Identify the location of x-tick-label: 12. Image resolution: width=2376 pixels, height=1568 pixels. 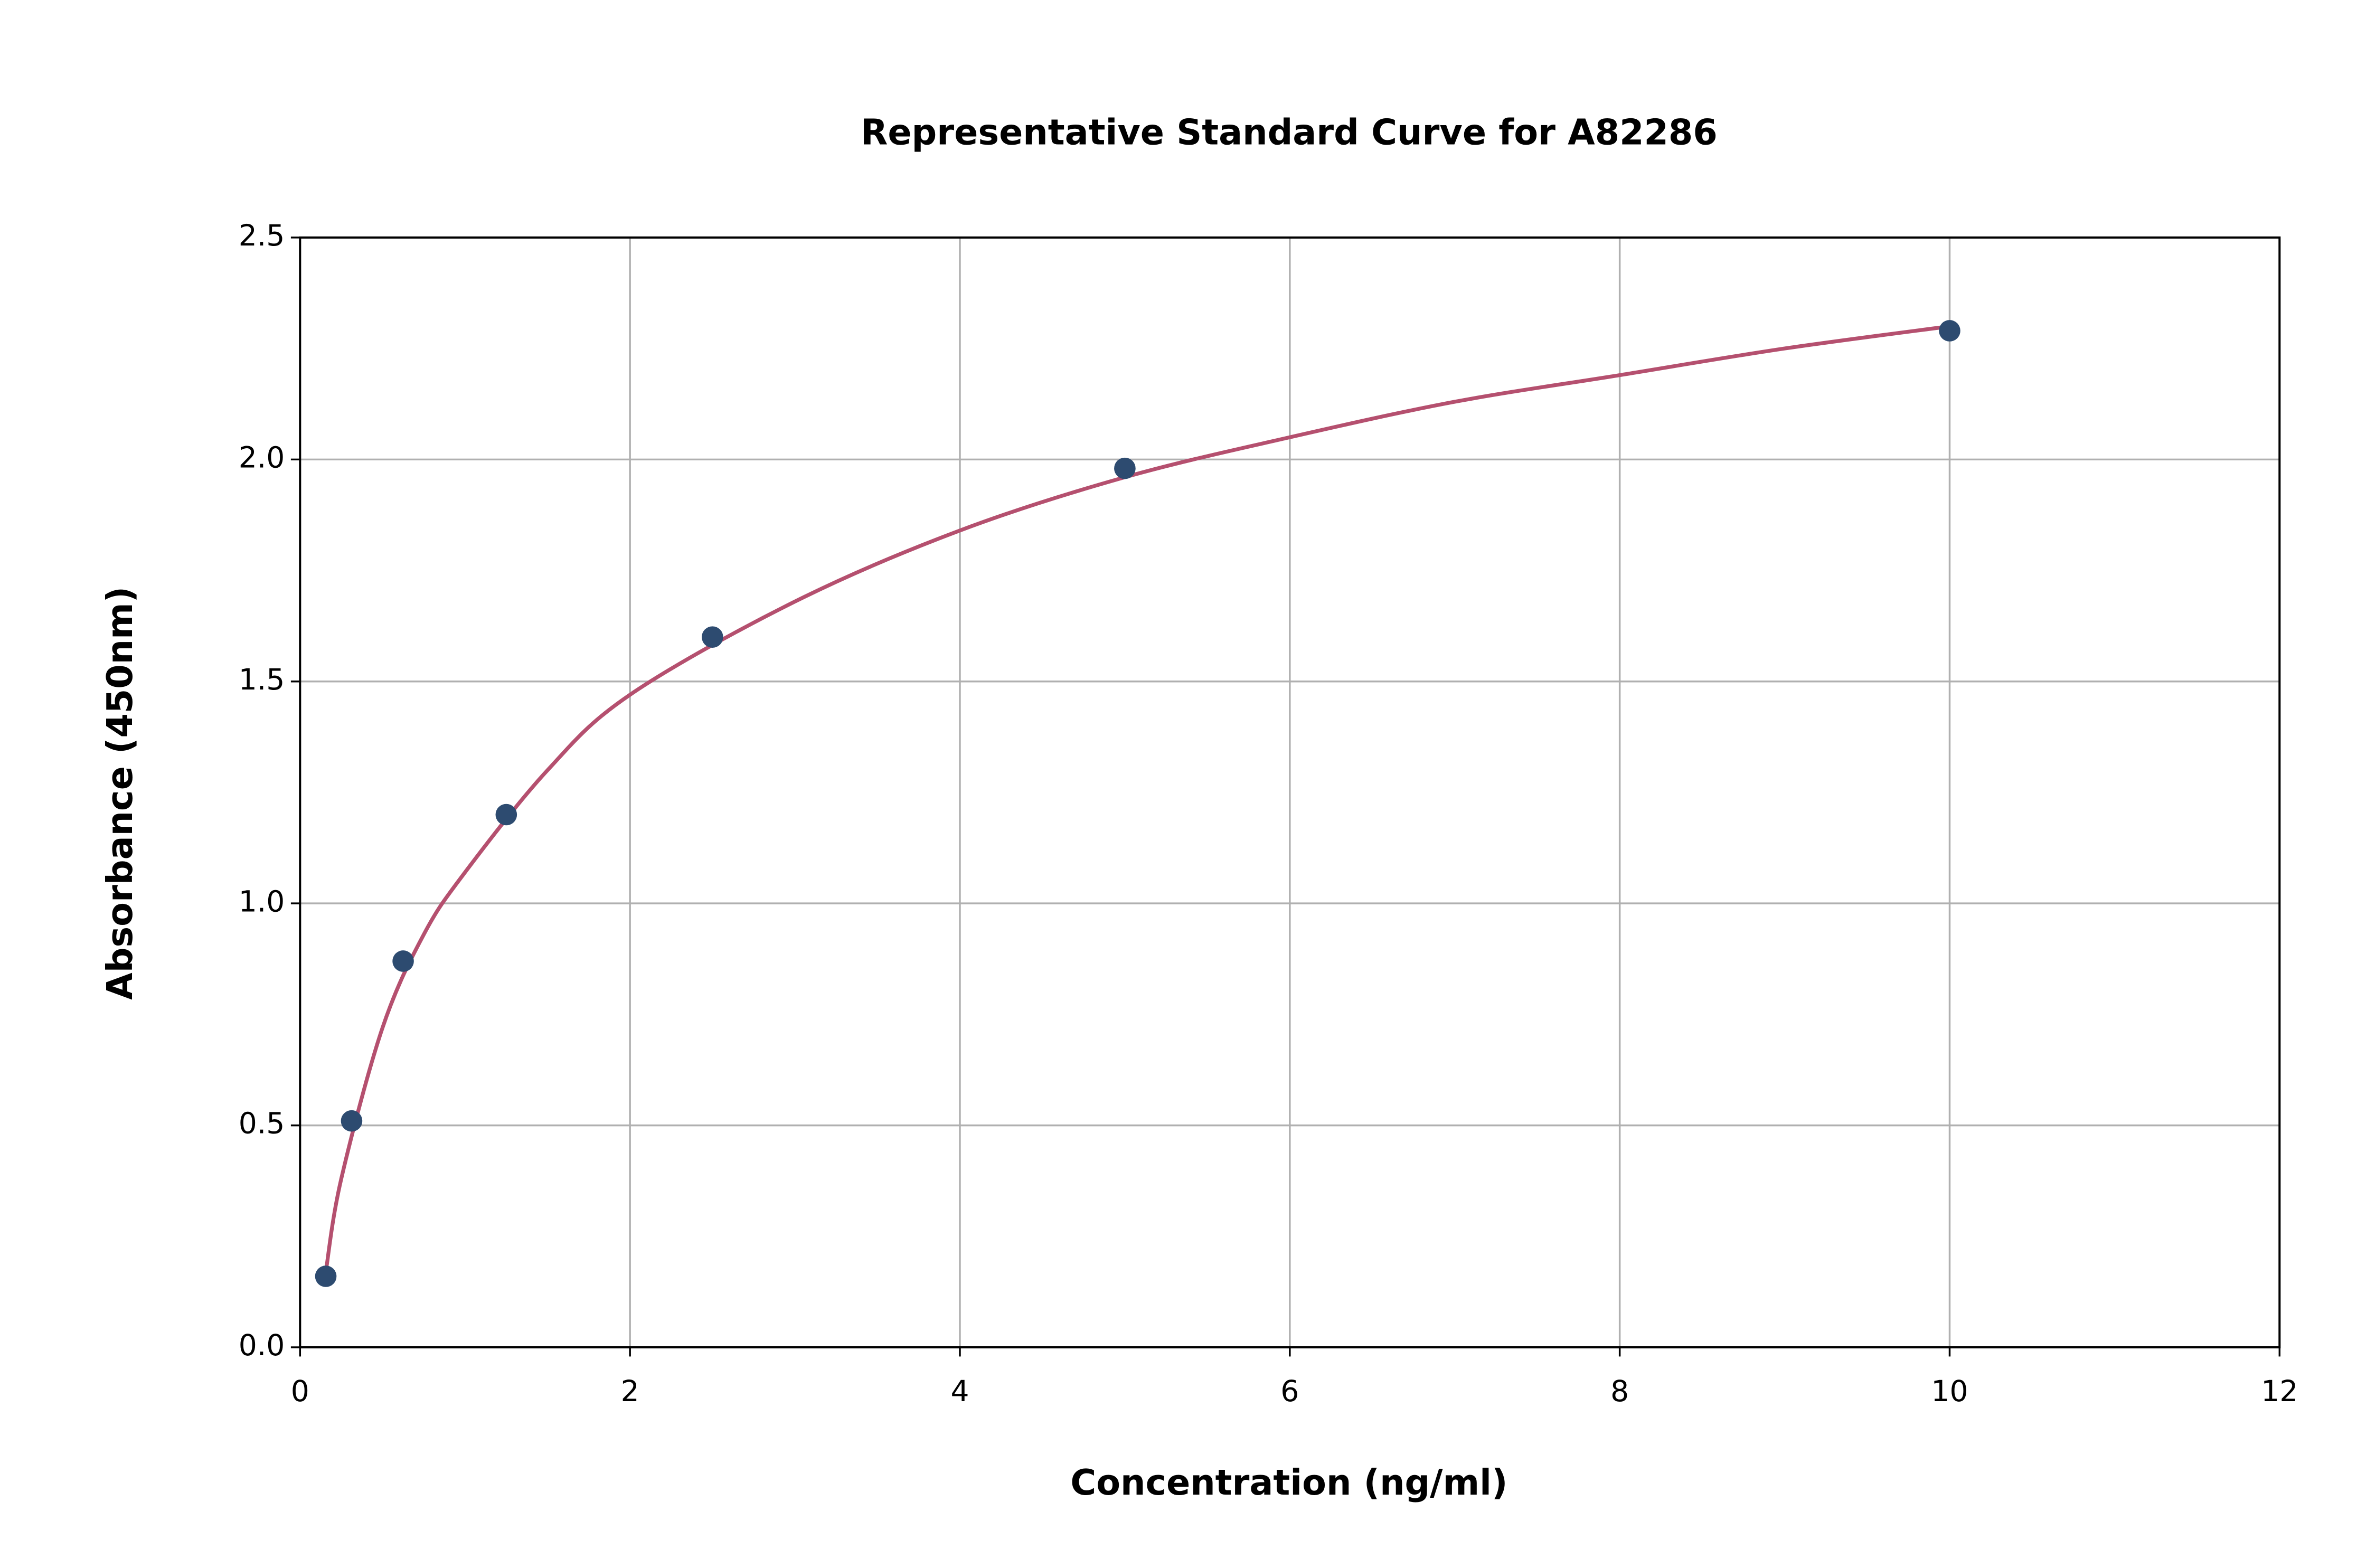
(2280, 1391).